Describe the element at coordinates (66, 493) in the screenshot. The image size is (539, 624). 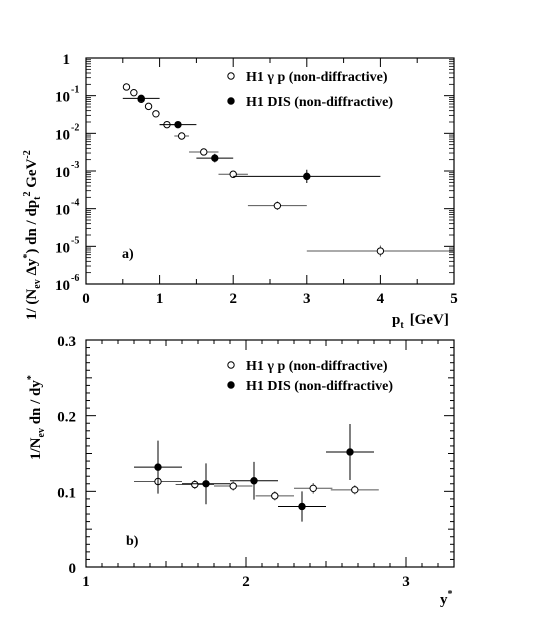
I see `y-tick-label: 0.1` at that location.